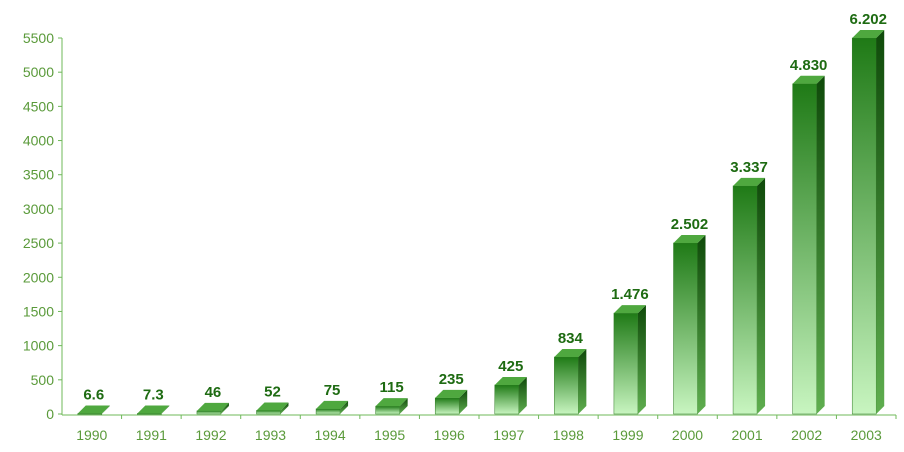  Describe the element at coordinates (93, 395) in the screenshot. I see `data-label: 6.6` at that location.